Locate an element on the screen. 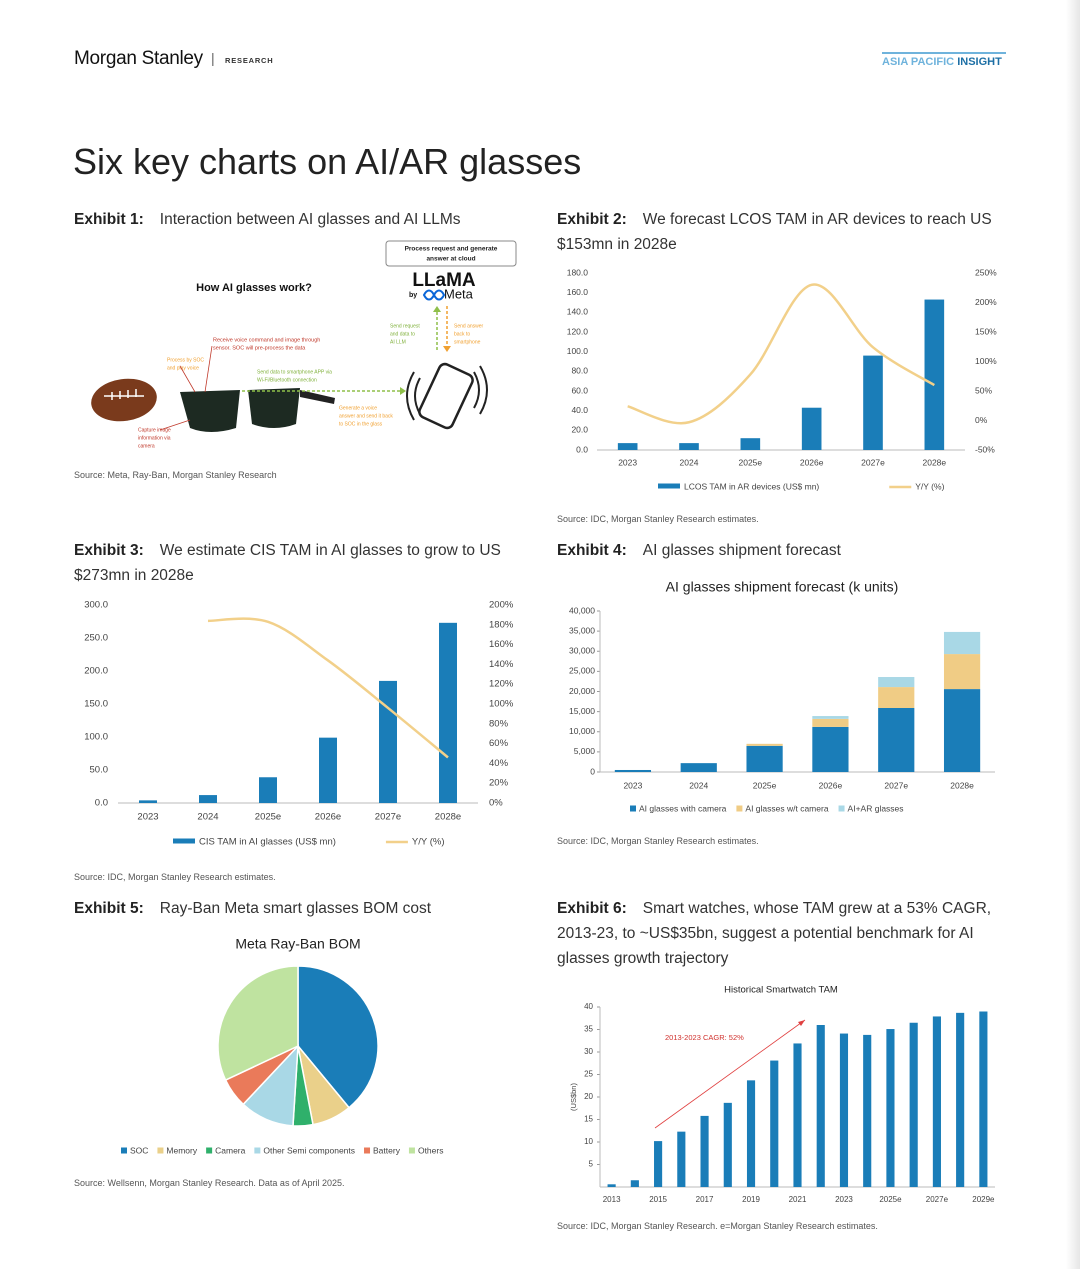 The image size is (1080, 1269). page-title: Six key charts on AI/AR glasses is located at coordinates (327, 161).